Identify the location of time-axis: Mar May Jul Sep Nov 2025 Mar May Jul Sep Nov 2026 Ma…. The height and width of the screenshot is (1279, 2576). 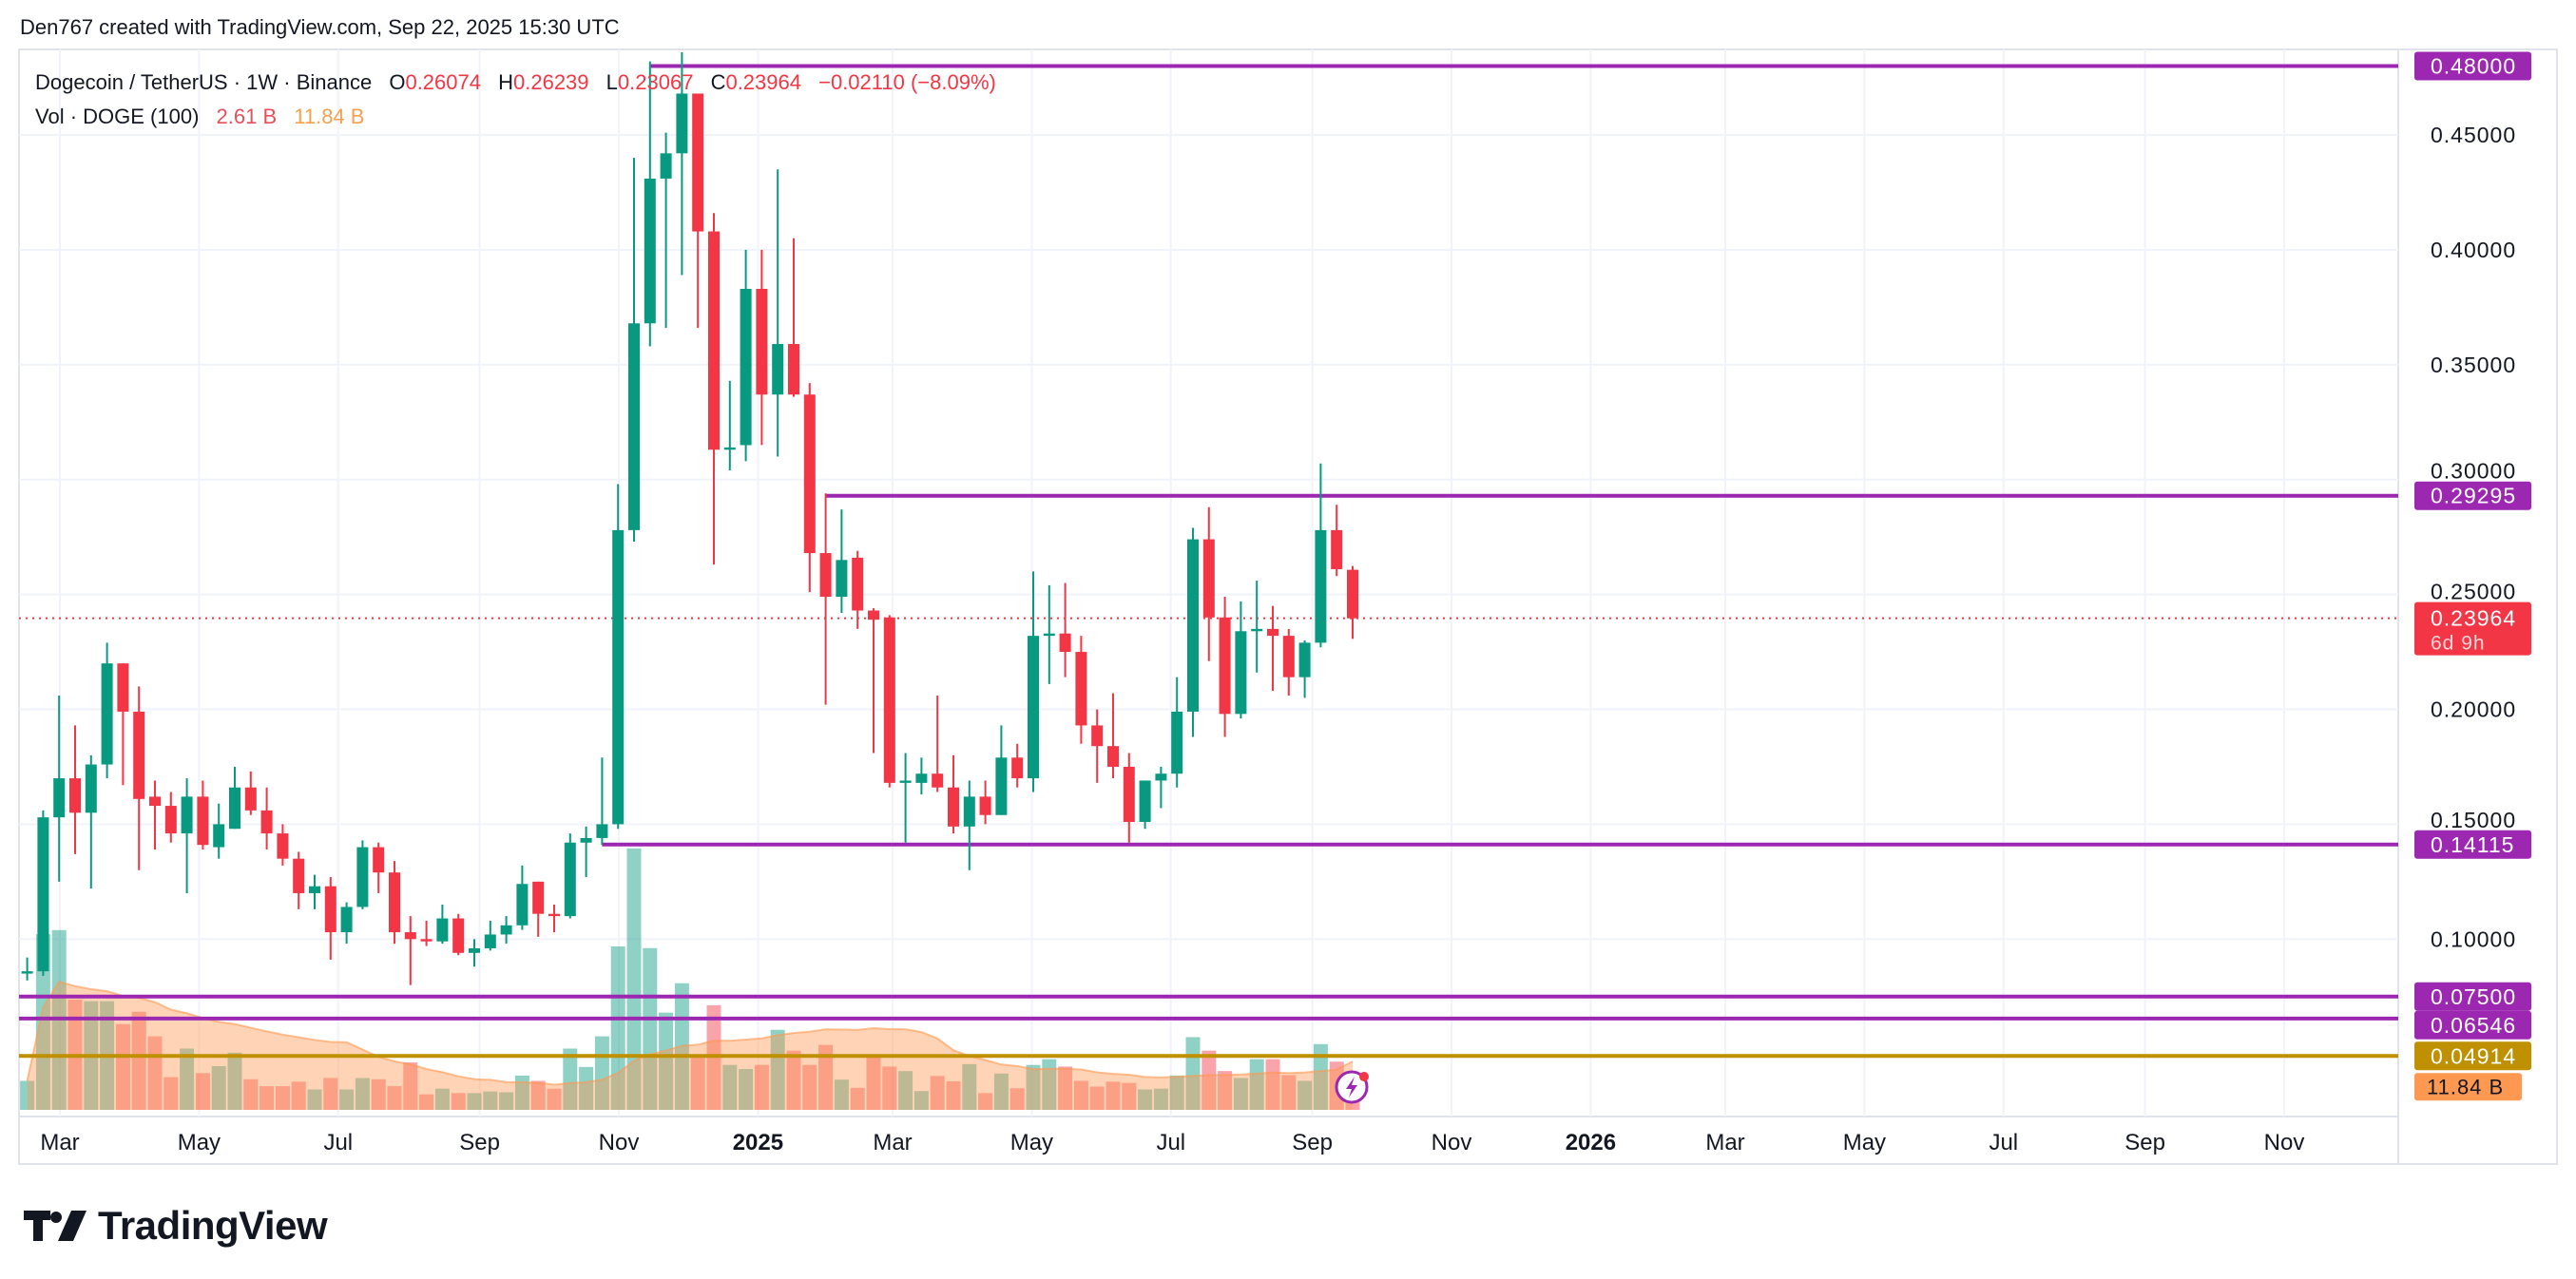
(1172, 1142).